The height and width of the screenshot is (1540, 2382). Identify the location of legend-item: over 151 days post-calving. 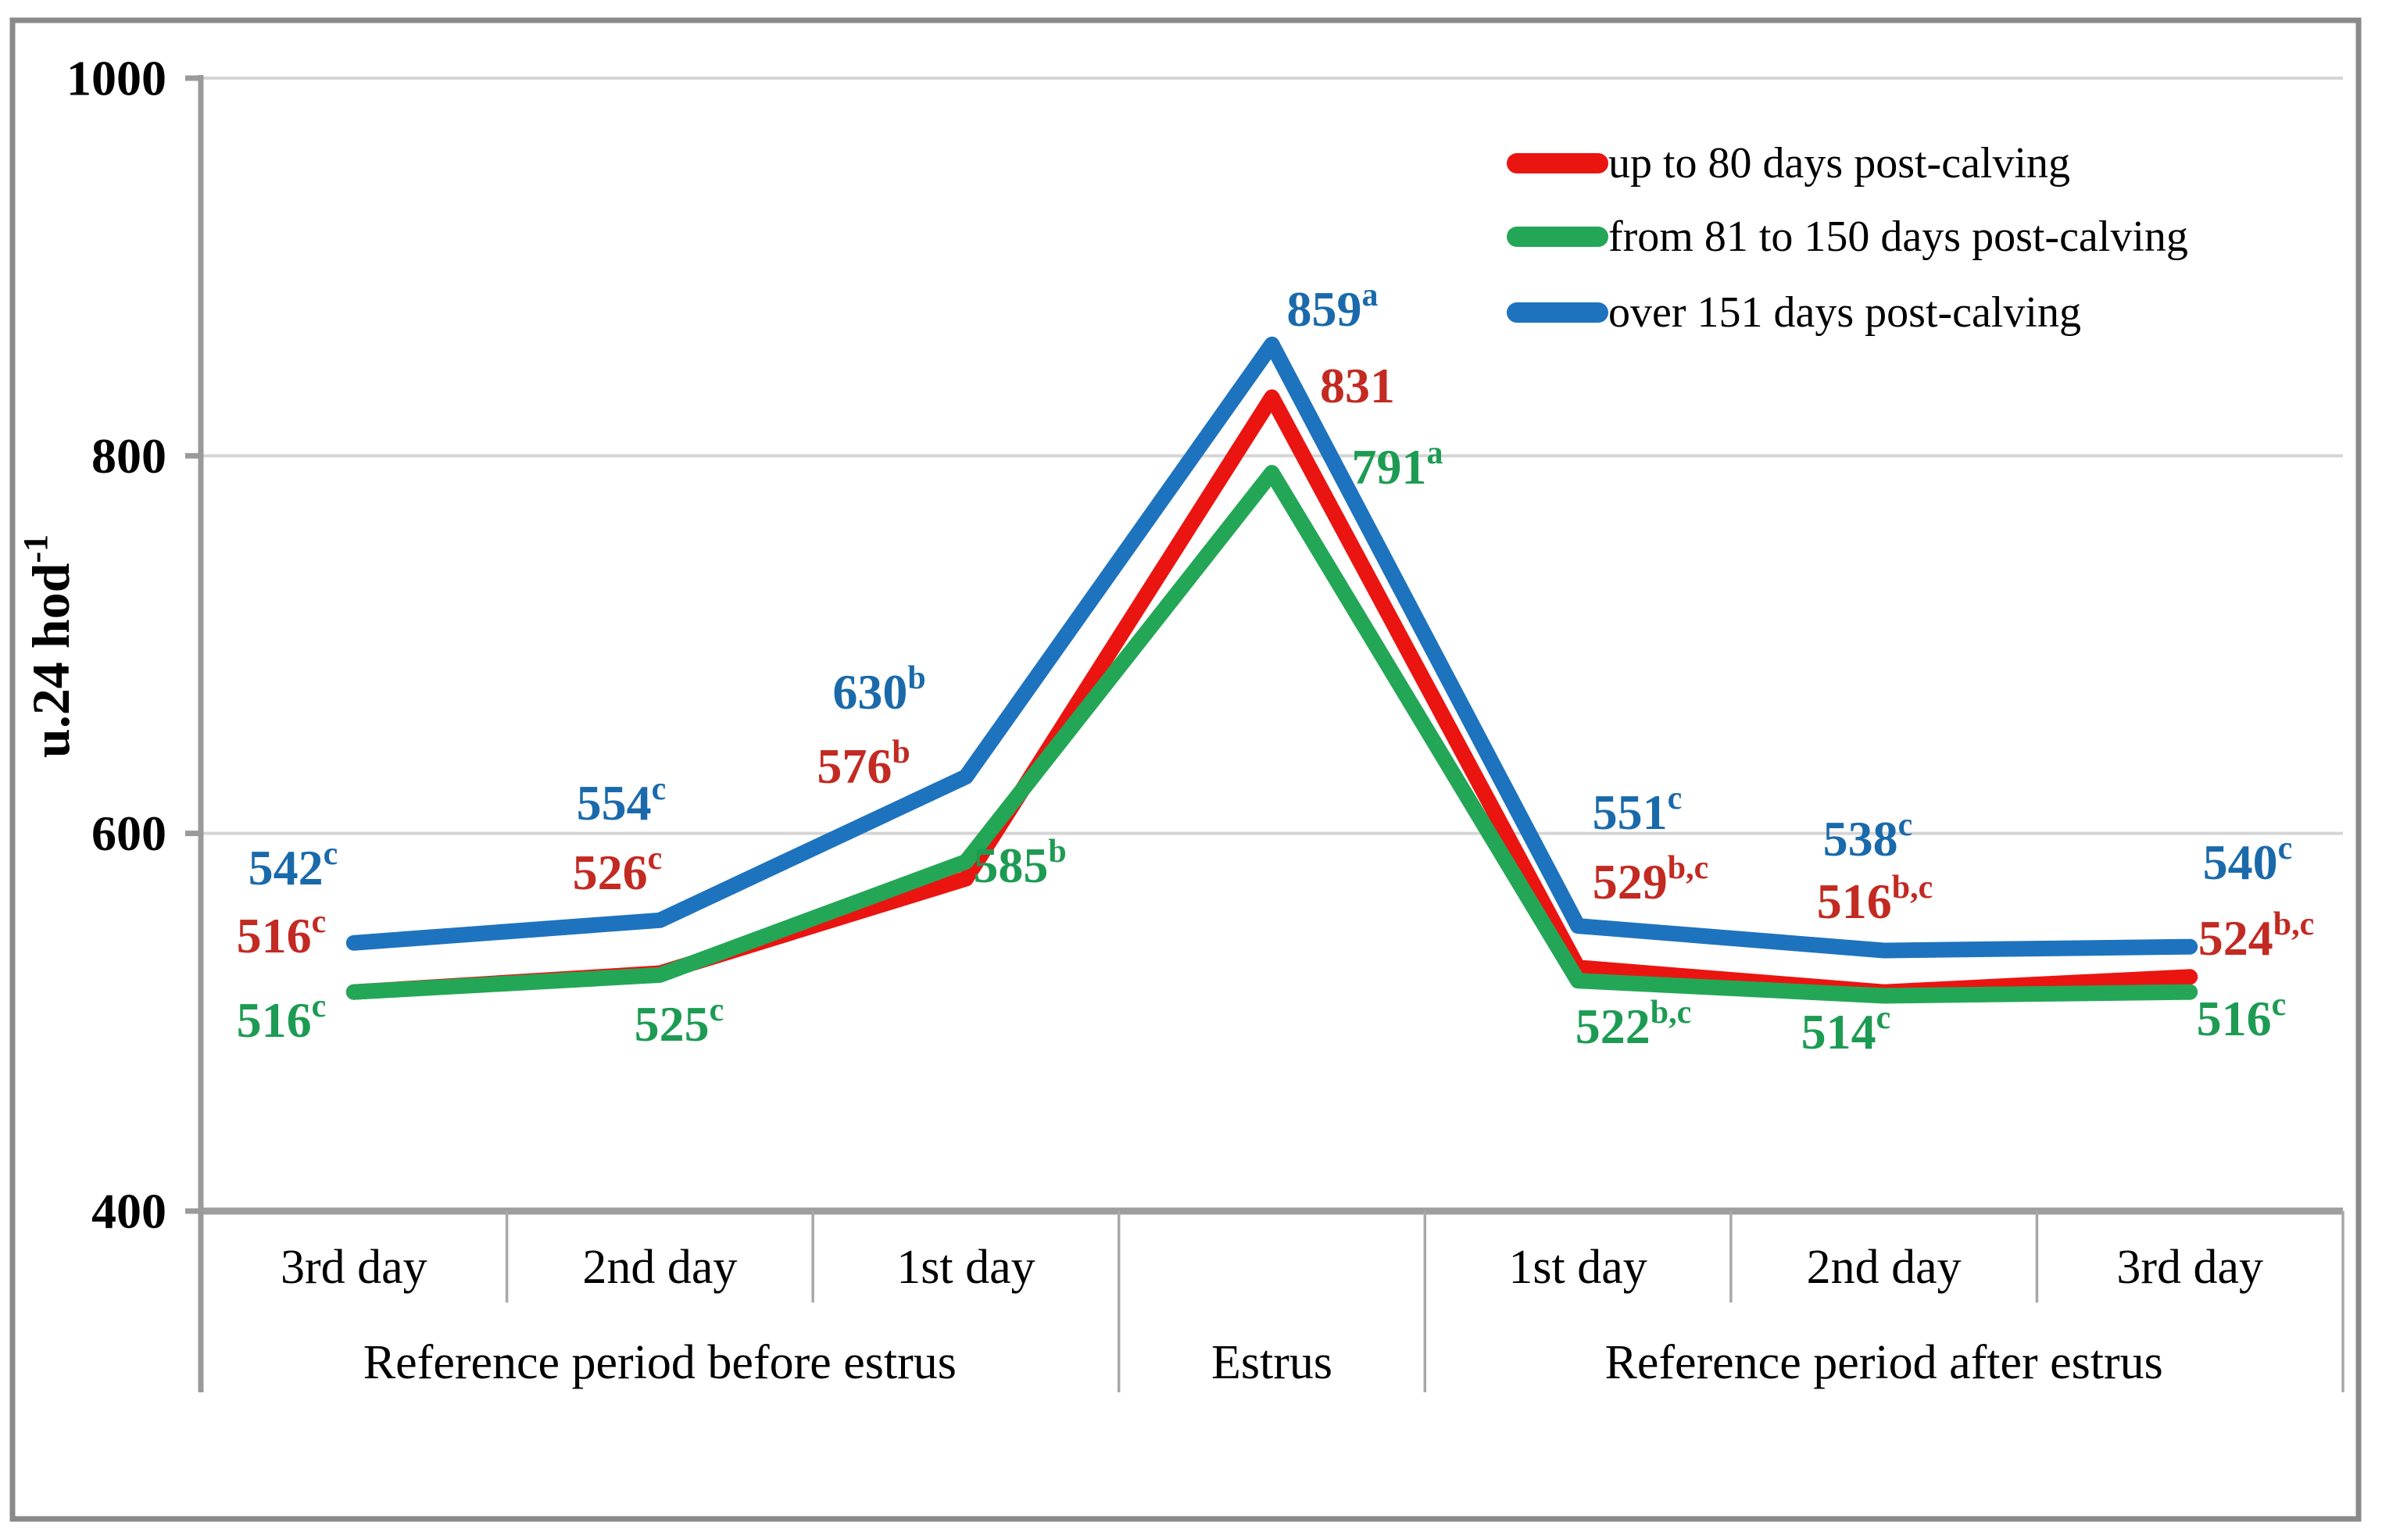
(1794, 312).